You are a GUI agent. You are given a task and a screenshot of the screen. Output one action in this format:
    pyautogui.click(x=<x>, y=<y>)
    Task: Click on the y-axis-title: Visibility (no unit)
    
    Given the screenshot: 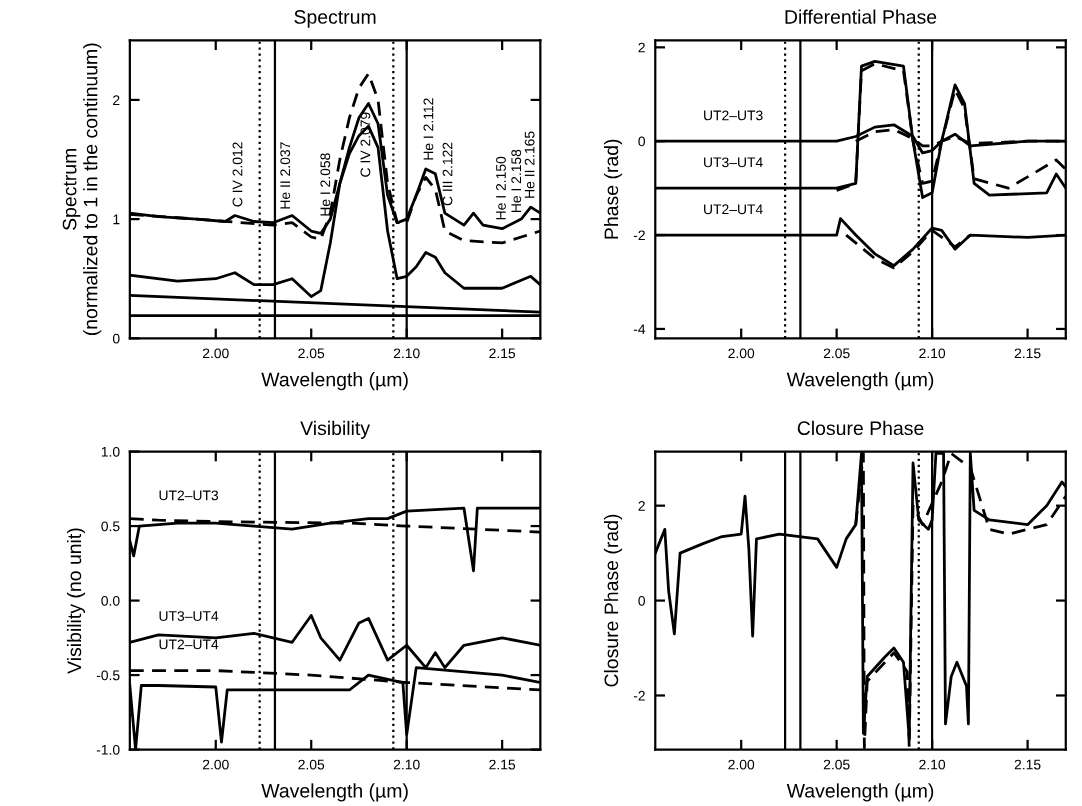 What is the action you would take?
    pyautogui.click(x=76, y=601)
    